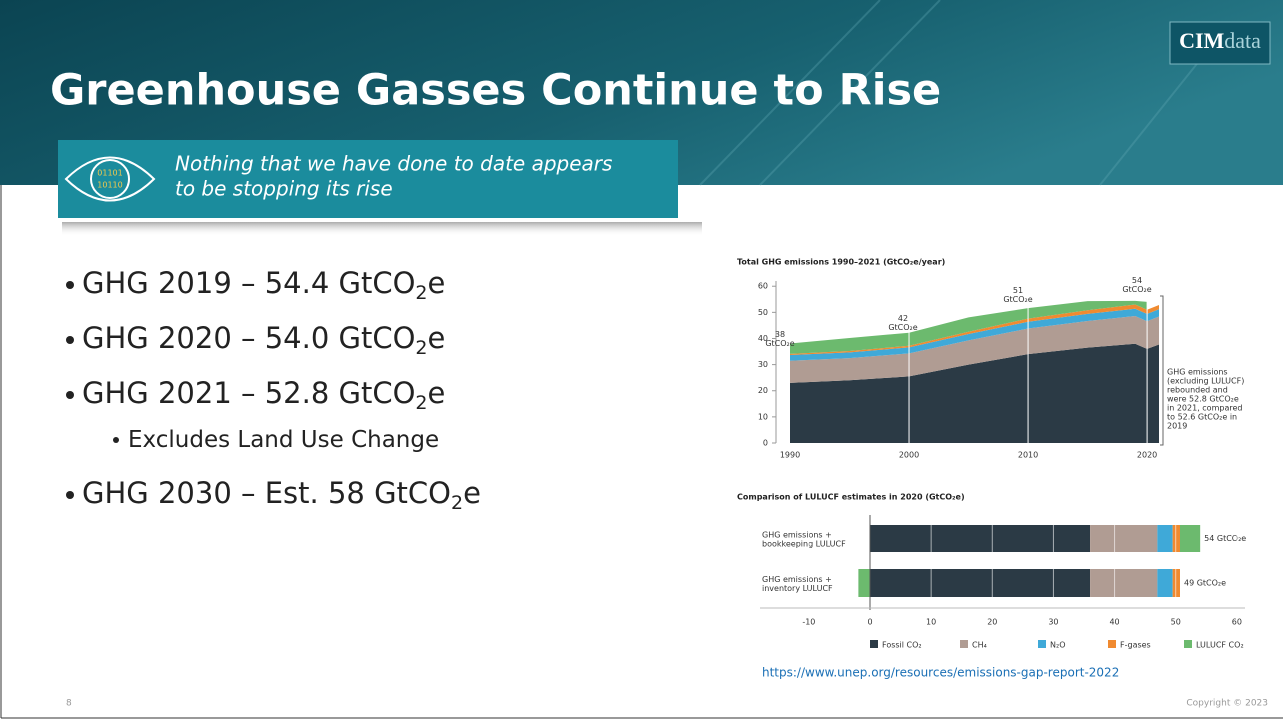 The image size is (1283, 719). I want to click on annotation-line: 38, so click(780, 334).